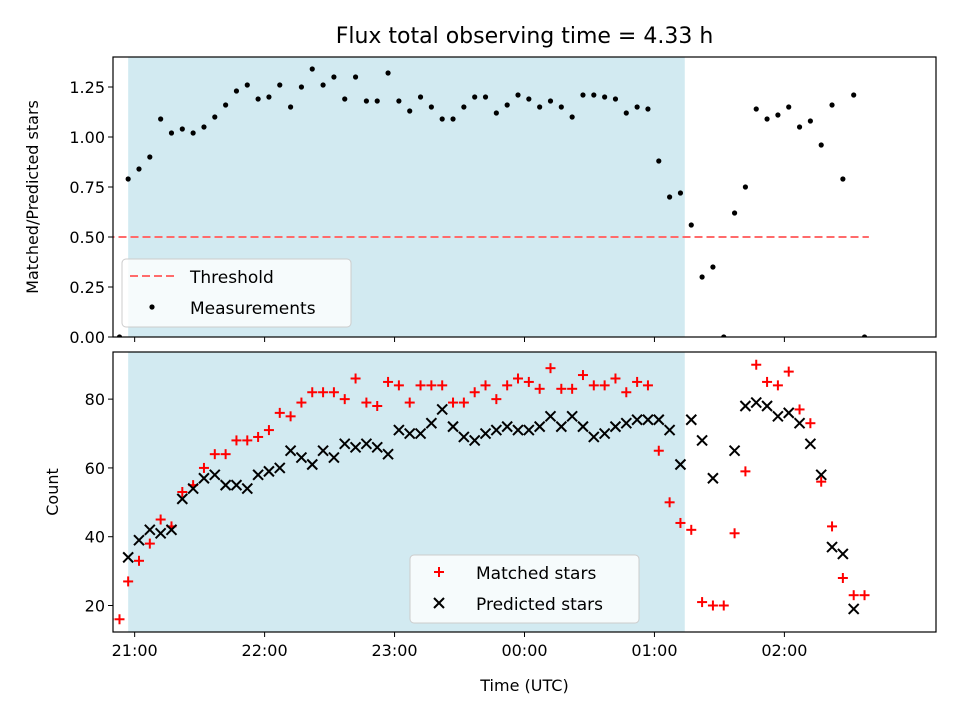  I want to click on bottom-legend: Matched stars Predicted stars, so click(524, 589).